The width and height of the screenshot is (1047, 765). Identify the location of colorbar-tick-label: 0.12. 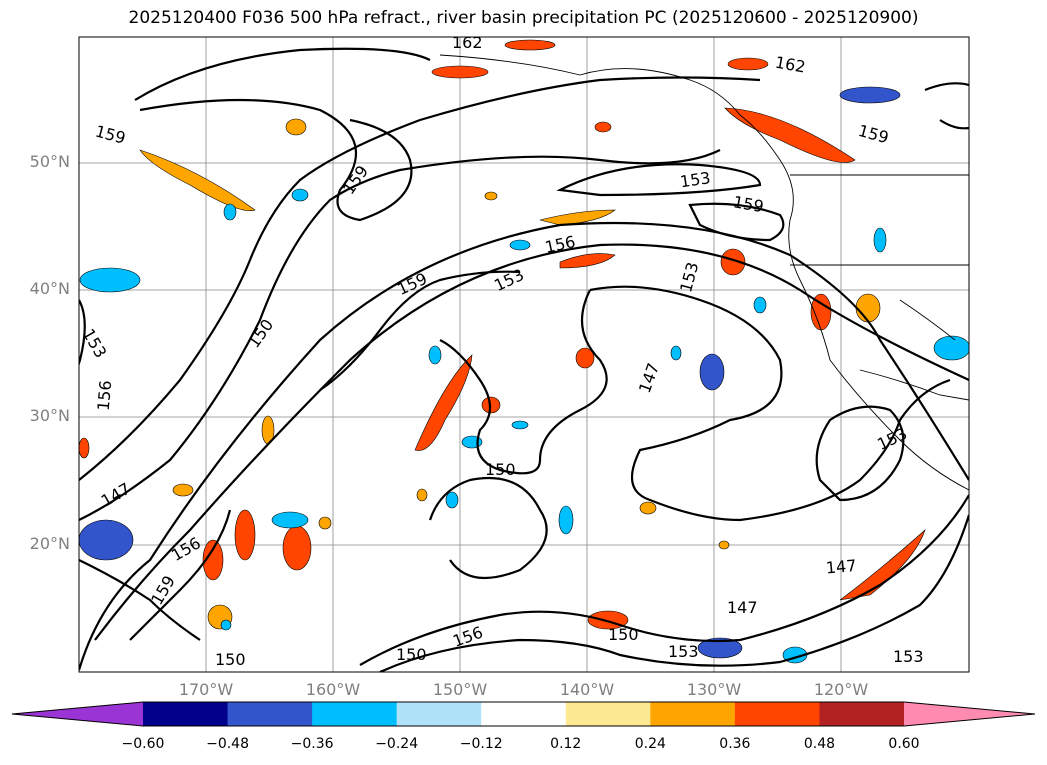
(566, 744).